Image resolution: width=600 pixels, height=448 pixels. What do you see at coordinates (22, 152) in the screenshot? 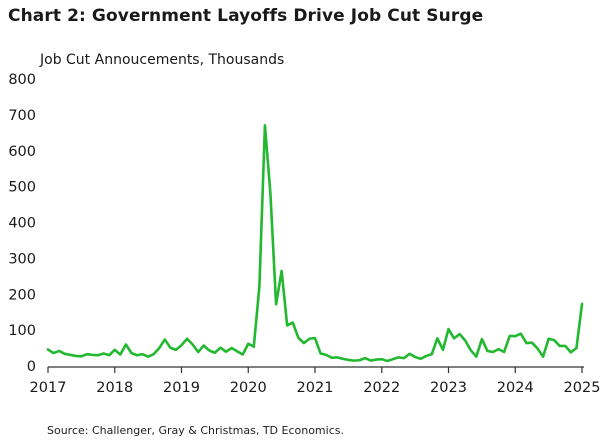
I see `y-tick-label: 600` at bounding box center [22, 152].